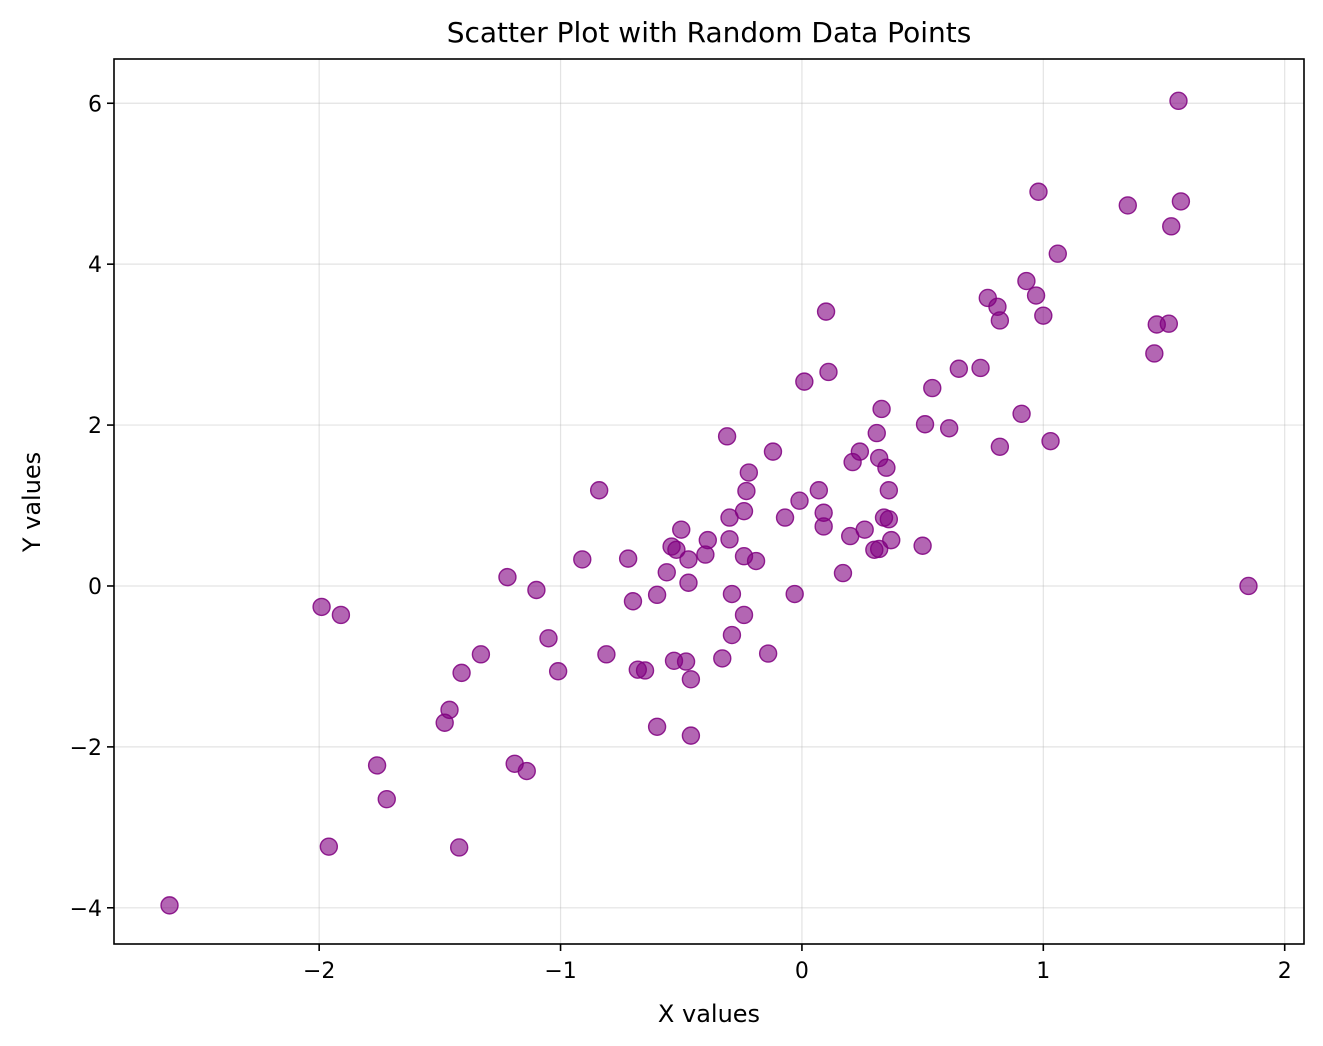  Describe the element at coordinates (802, 971) in the screenshot. I see `x-tick-label: 0` at that location.